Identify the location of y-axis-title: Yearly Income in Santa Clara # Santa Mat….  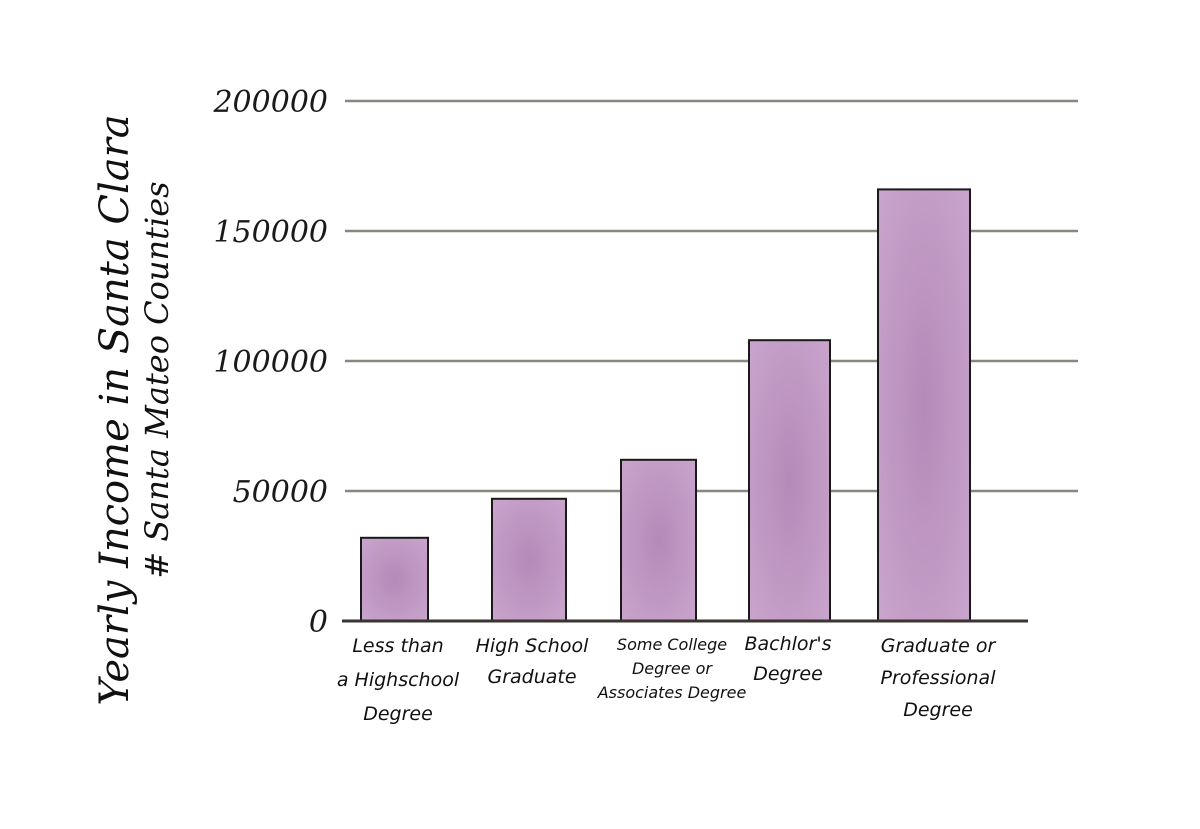
(134, 409).